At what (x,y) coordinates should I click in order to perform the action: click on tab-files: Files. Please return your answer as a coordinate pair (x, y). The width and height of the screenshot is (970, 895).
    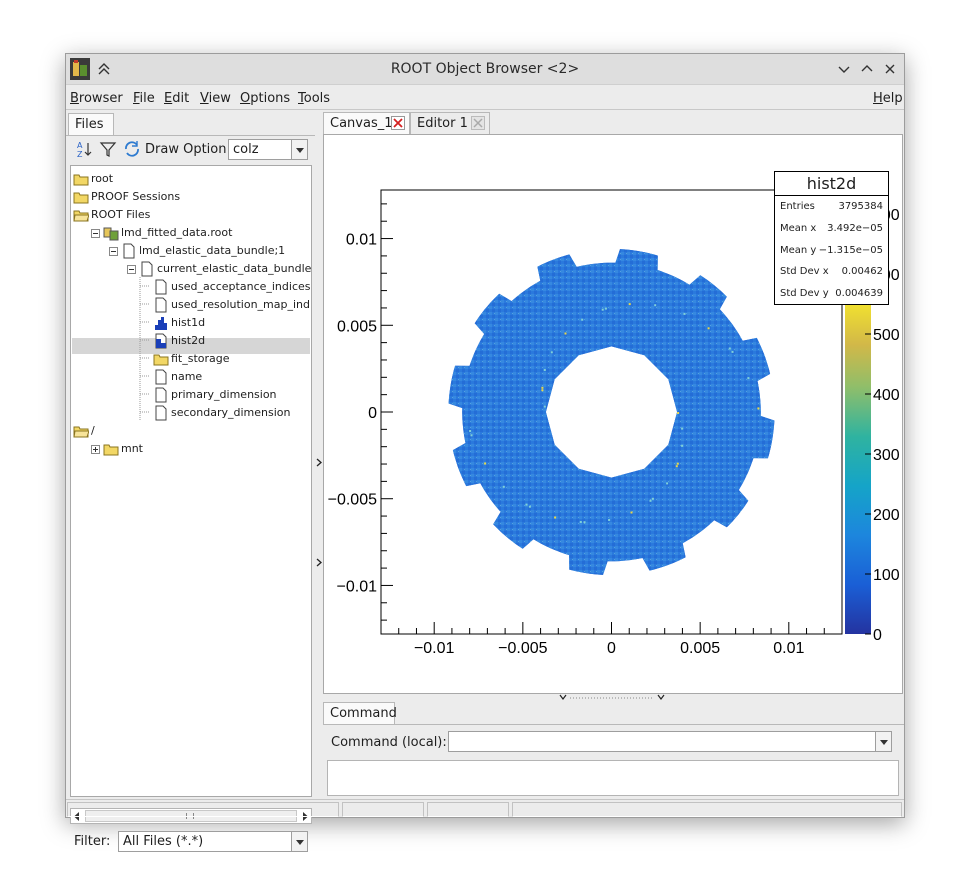
    Looking at the image, I should click on (91, 124).